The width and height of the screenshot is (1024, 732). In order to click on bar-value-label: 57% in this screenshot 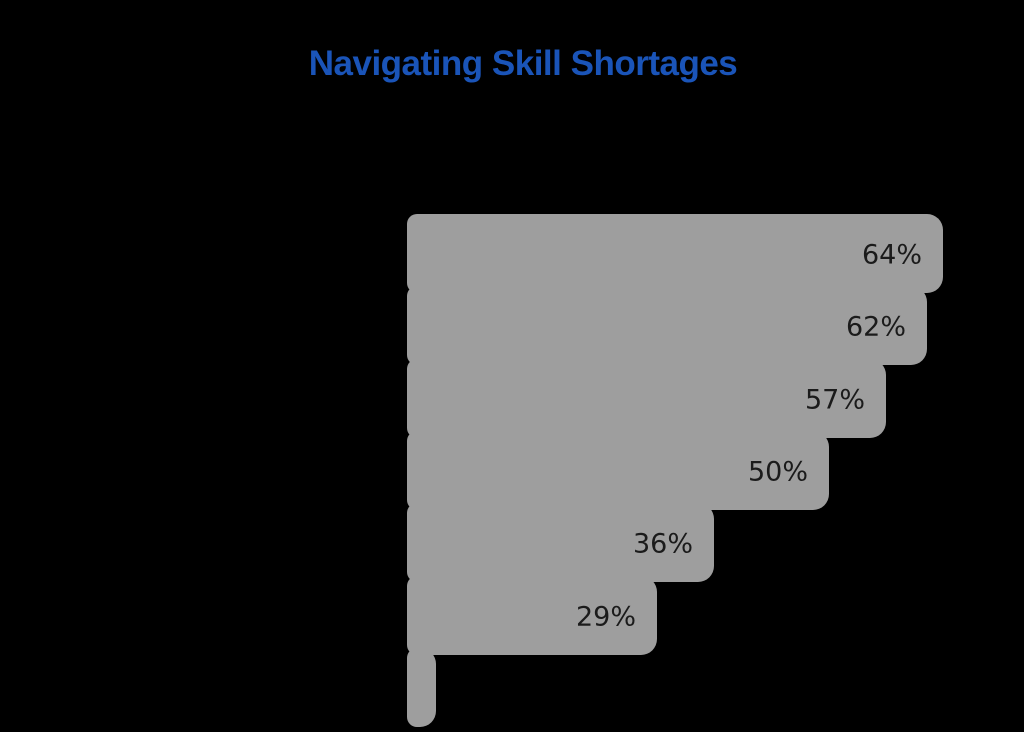, I will do `click(834, 400)`.